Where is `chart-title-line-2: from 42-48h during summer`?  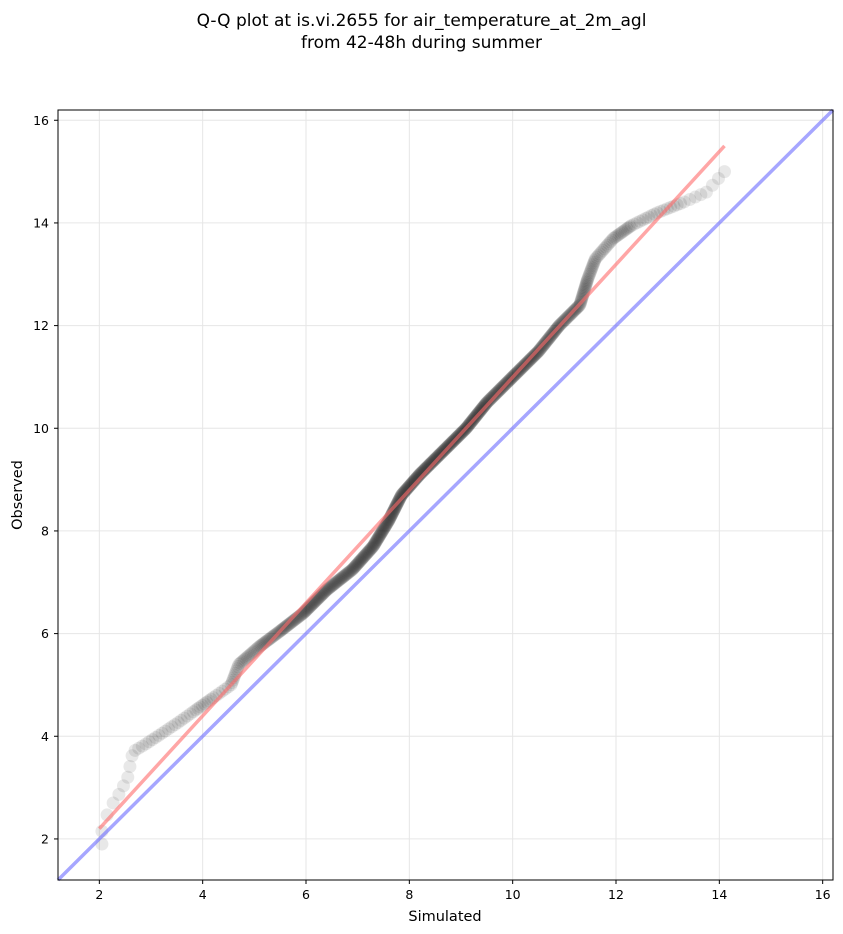 chart-title-line-2: from 42-48h during summer is located at coordinates (421, 43).